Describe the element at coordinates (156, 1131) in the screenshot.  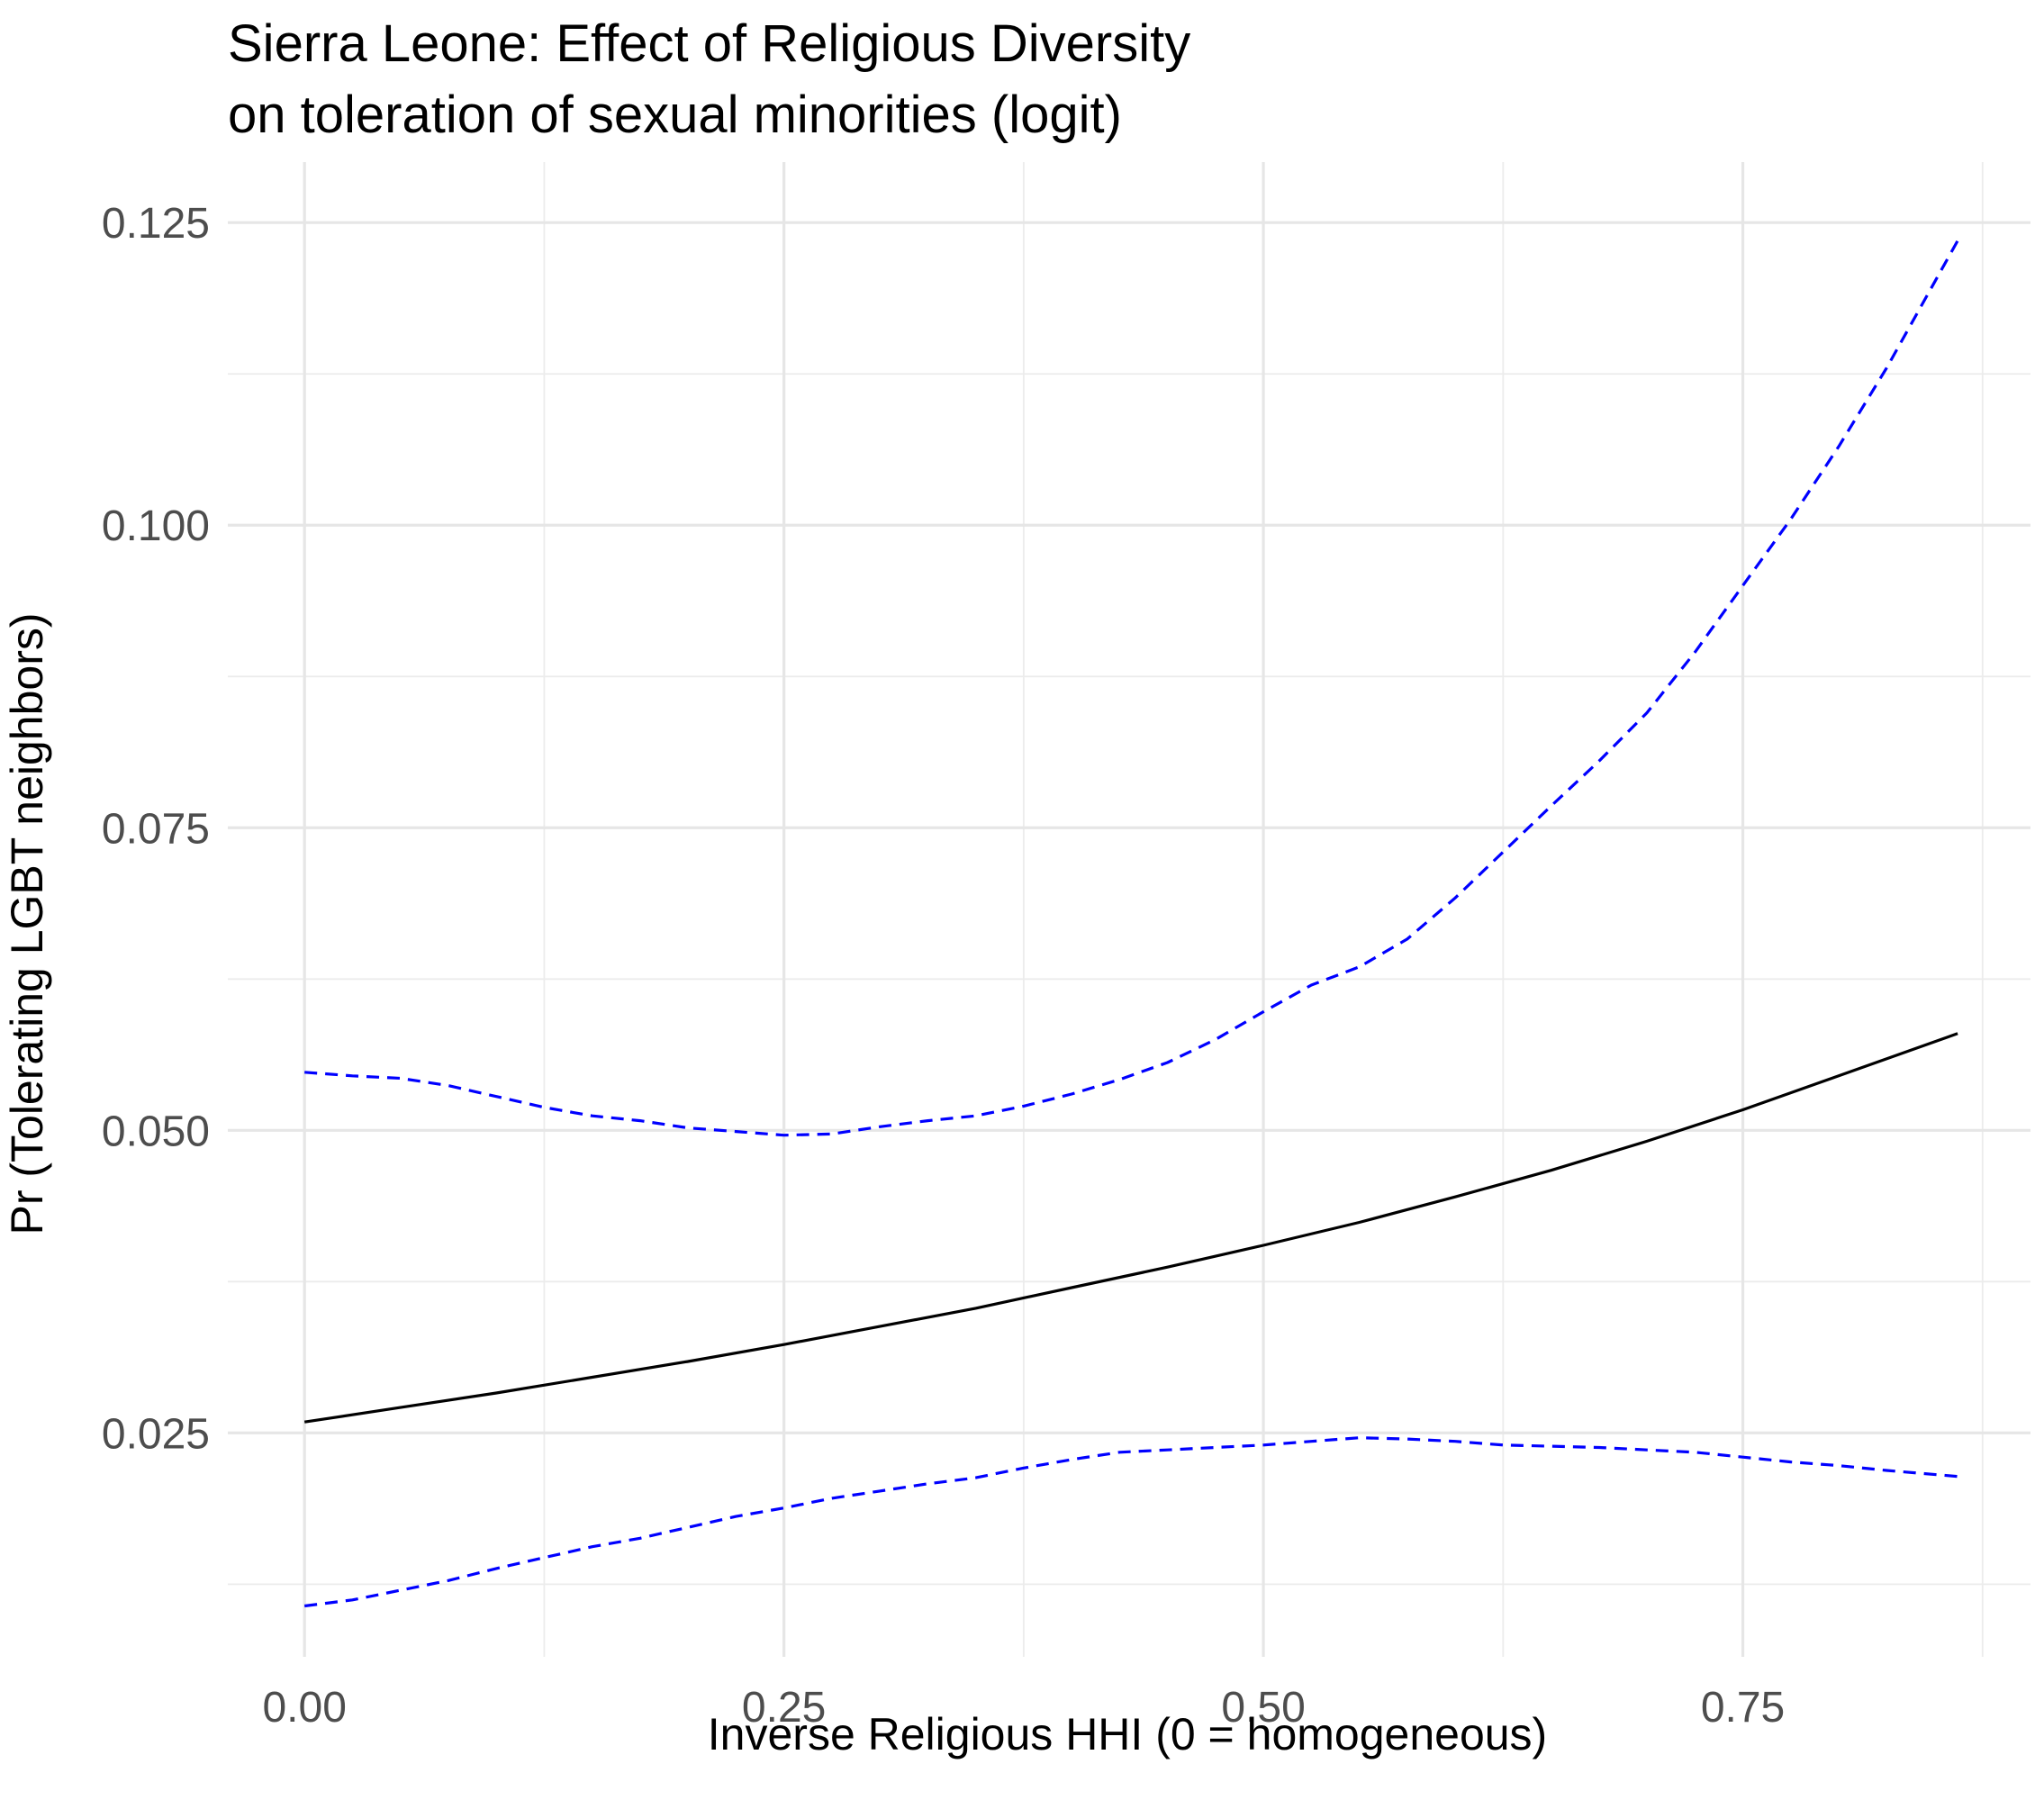
I see `y-tick-label: 0.050` at that location.